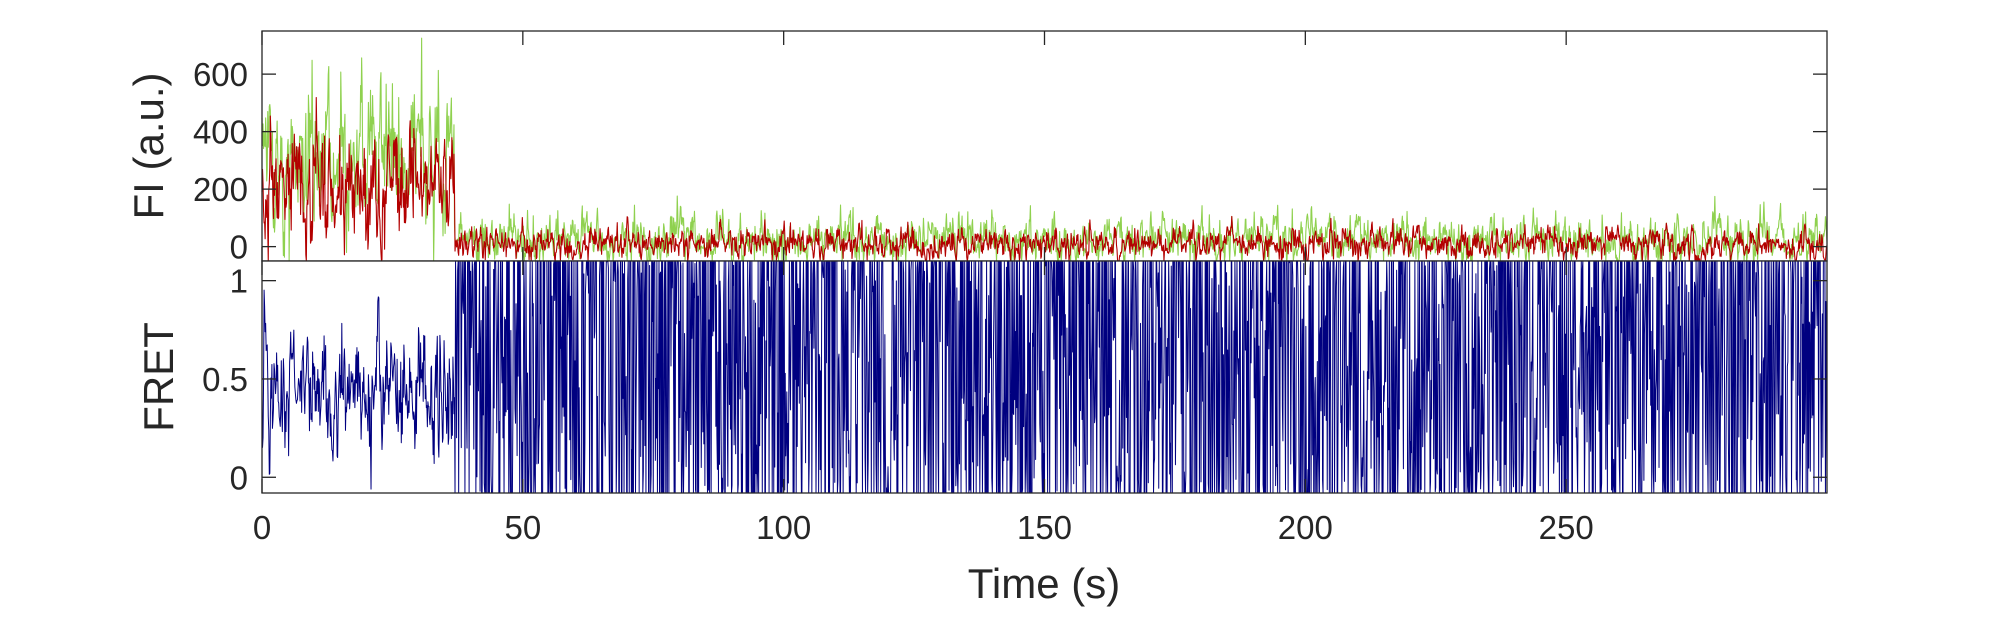 This screenshot has height=625, width=2005. Describe the element at coordinates (158, 377) in the screenshot. I see `fret-y-axis-label: FRET` at that location.